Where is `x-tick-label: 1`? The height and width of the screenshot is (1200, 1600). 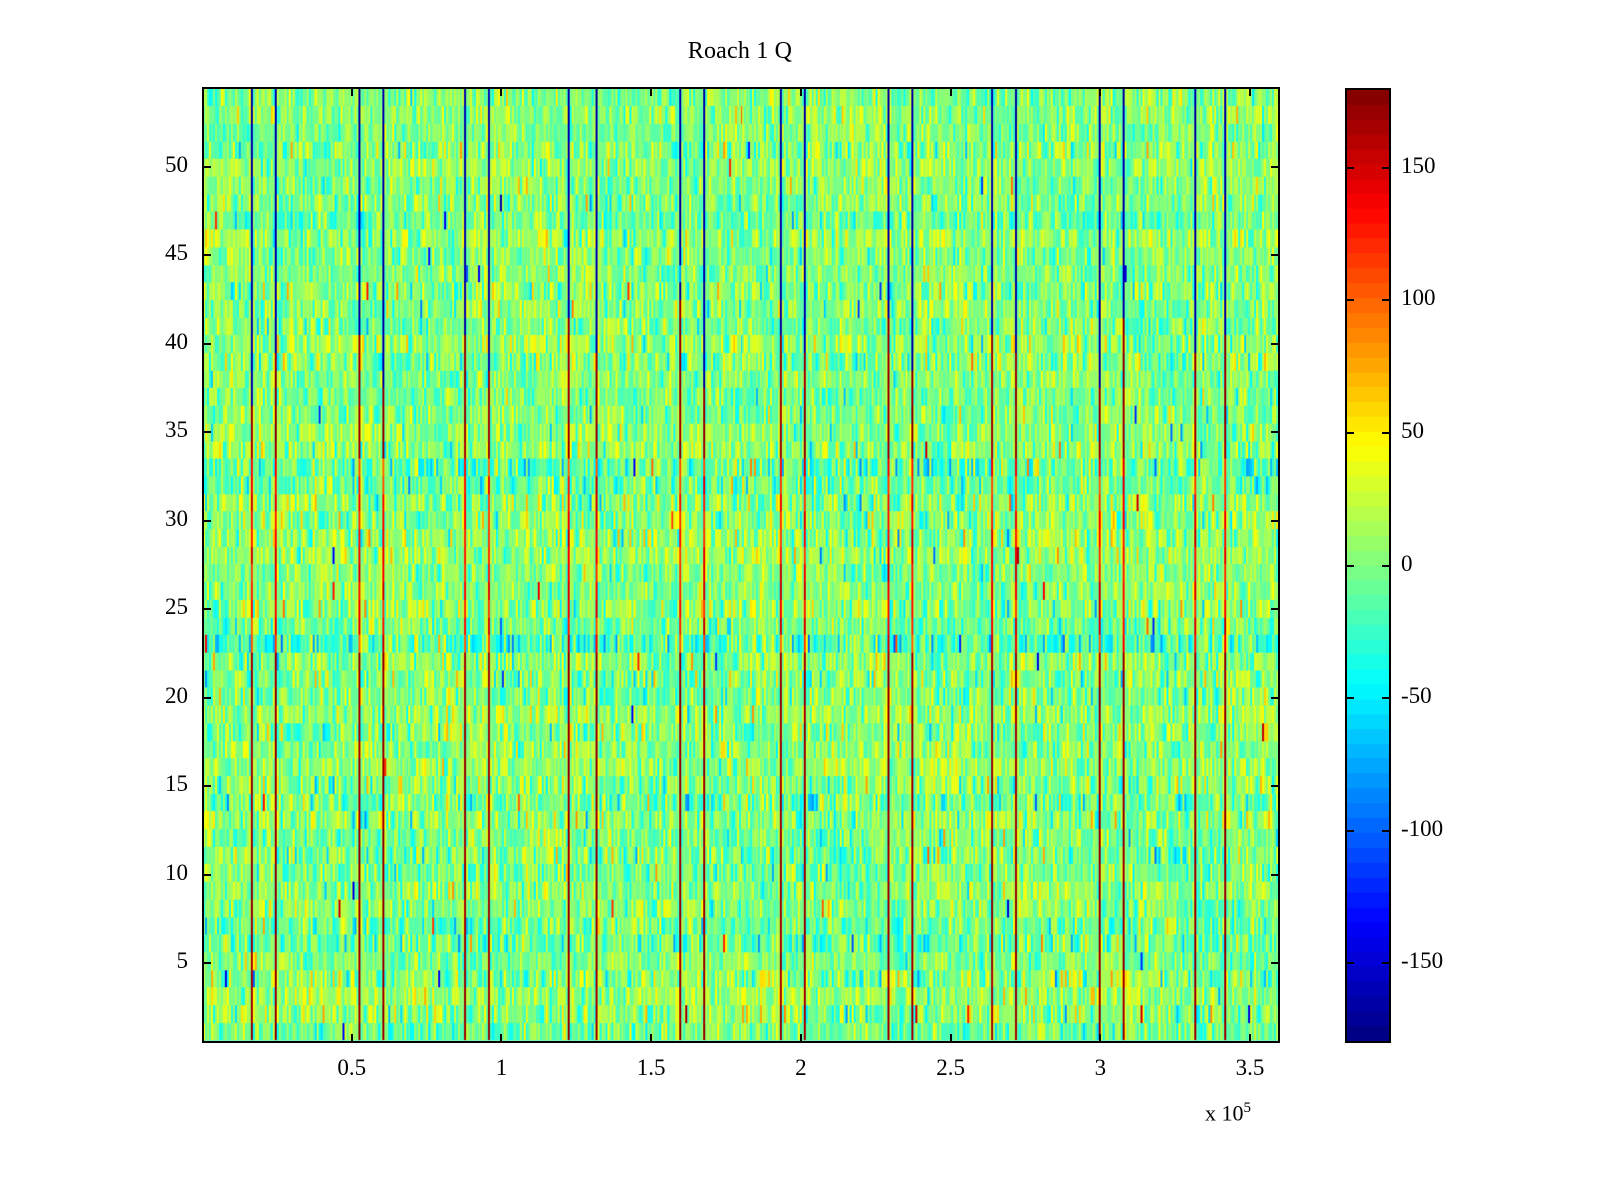
x-tick-label: 1 is located at coordinates (501, 1067).